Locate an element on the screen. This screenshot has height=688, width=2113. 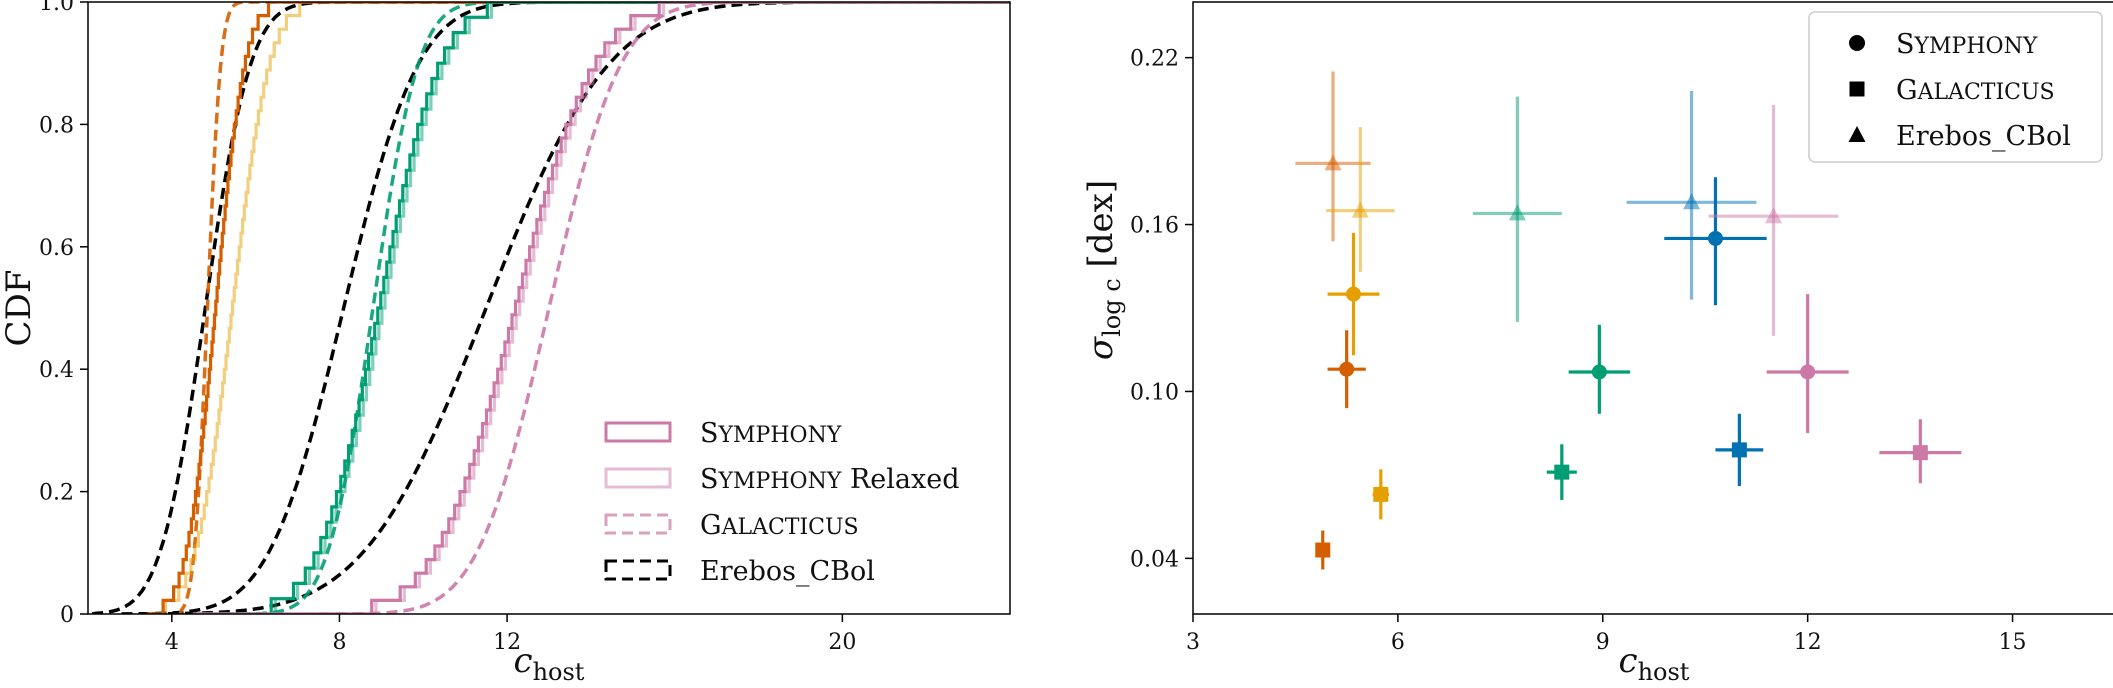
legend-marker-triangle is located at coordinates (1857, 134).